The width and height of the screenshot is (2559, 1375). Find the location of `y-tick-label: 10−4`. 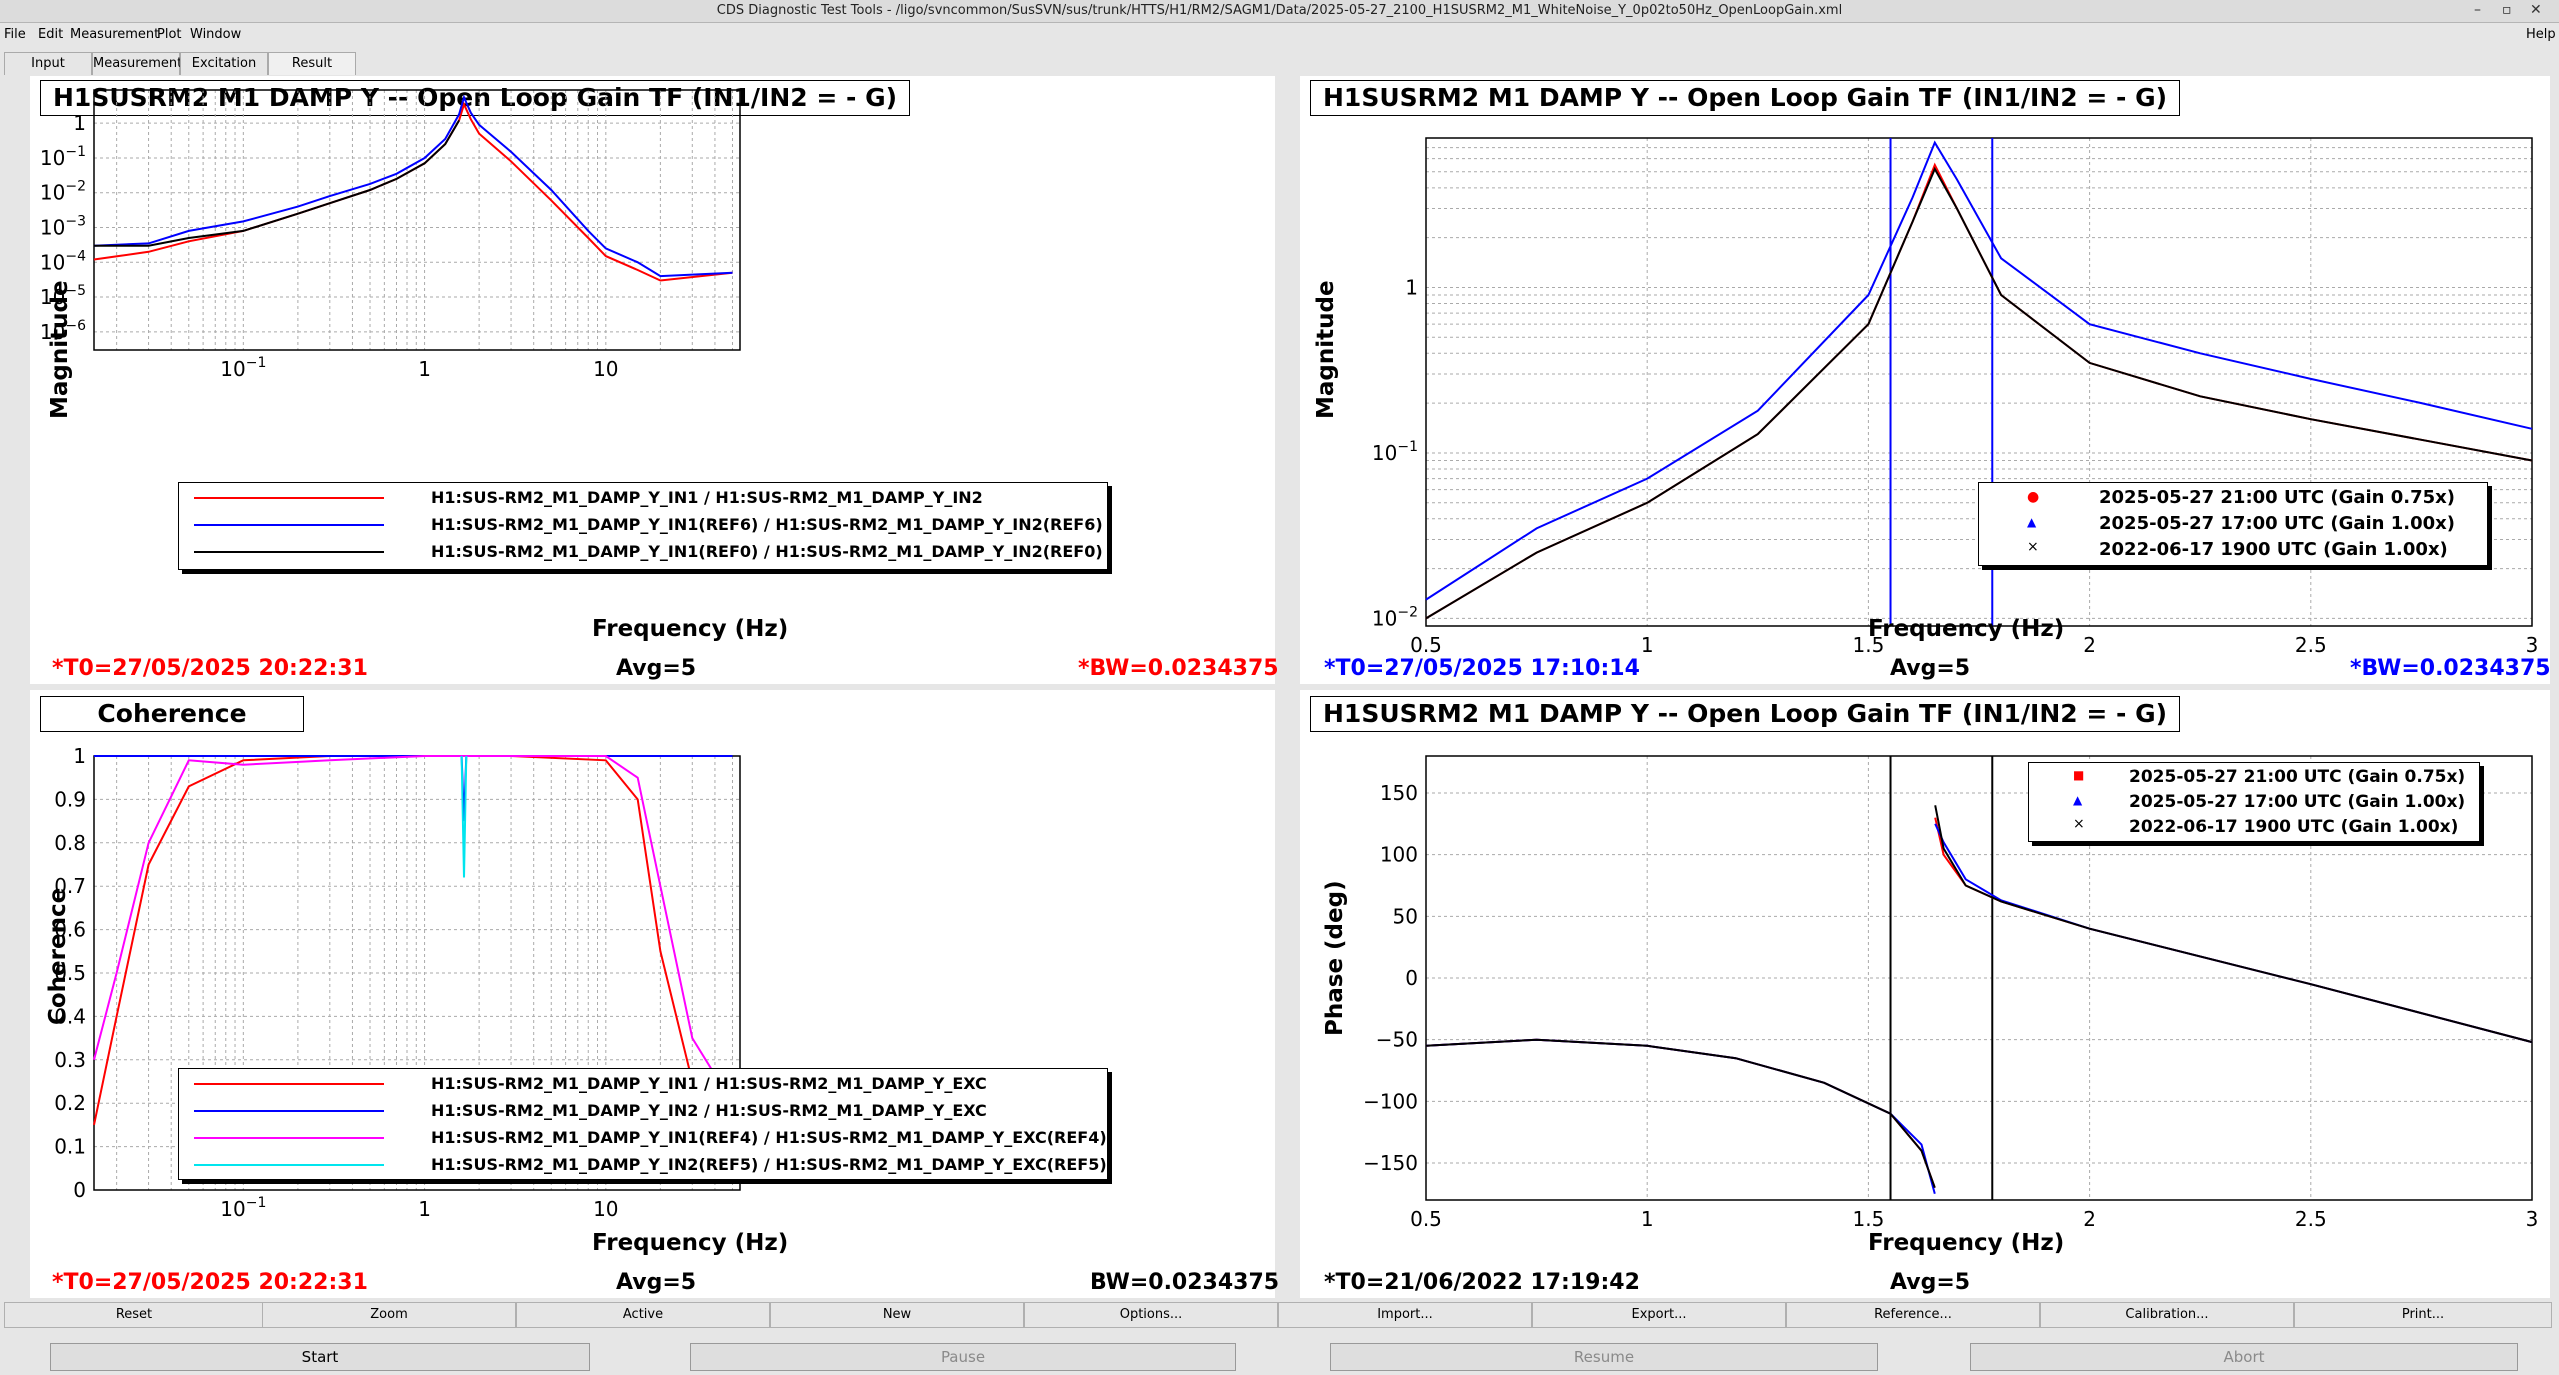

y-tick-label: 10−4 is located at coordinates (63, 261).